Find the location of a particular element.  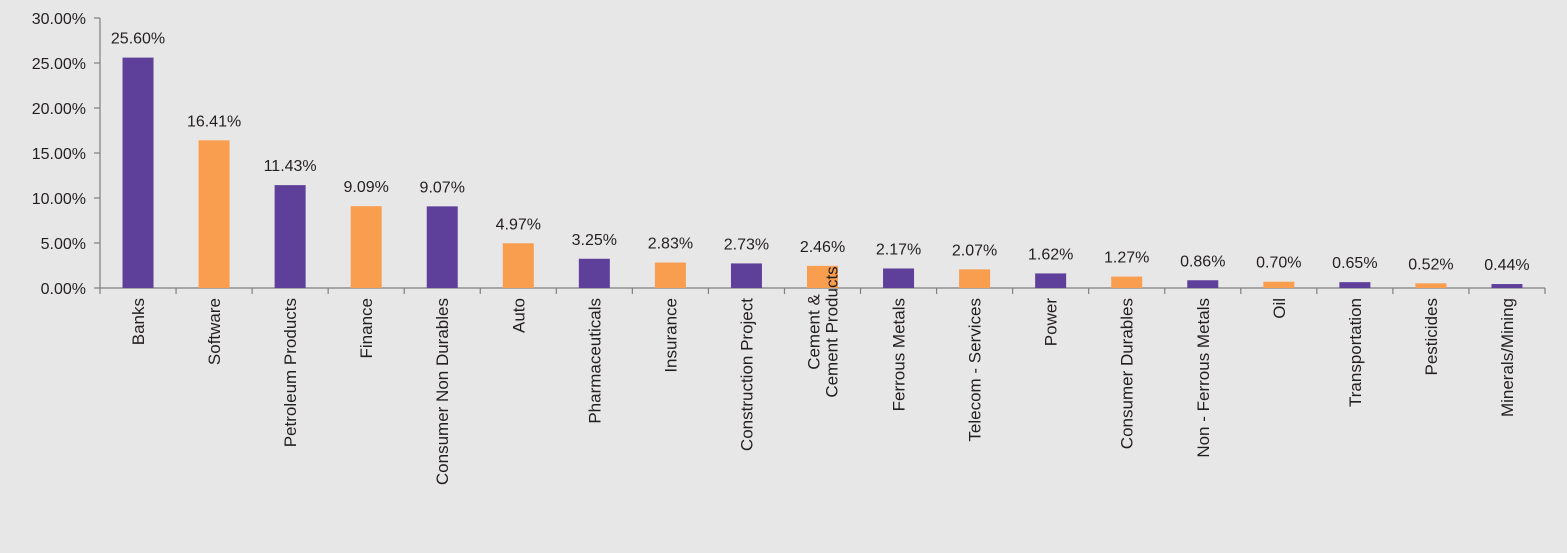

x-category-label: Telecom - Services is located at coordinates (975, 370).